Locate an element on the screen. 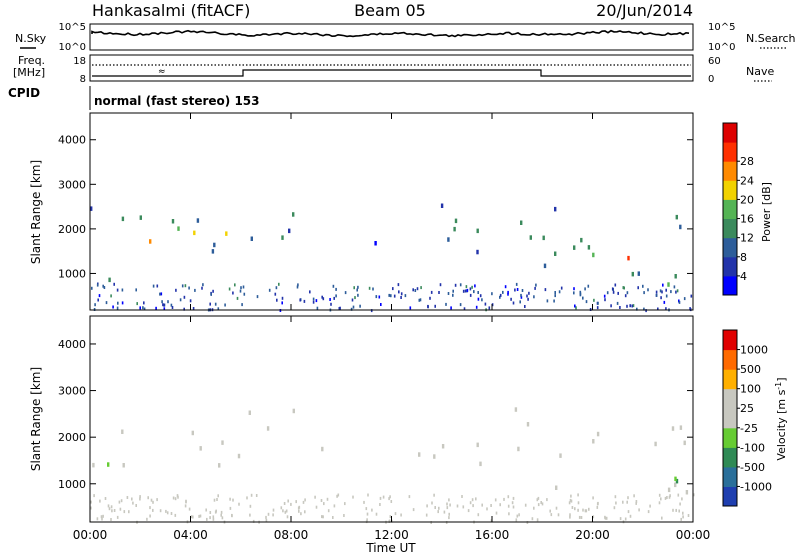  colorbar-tick-label: -100 is located at coordinates (752, 447).